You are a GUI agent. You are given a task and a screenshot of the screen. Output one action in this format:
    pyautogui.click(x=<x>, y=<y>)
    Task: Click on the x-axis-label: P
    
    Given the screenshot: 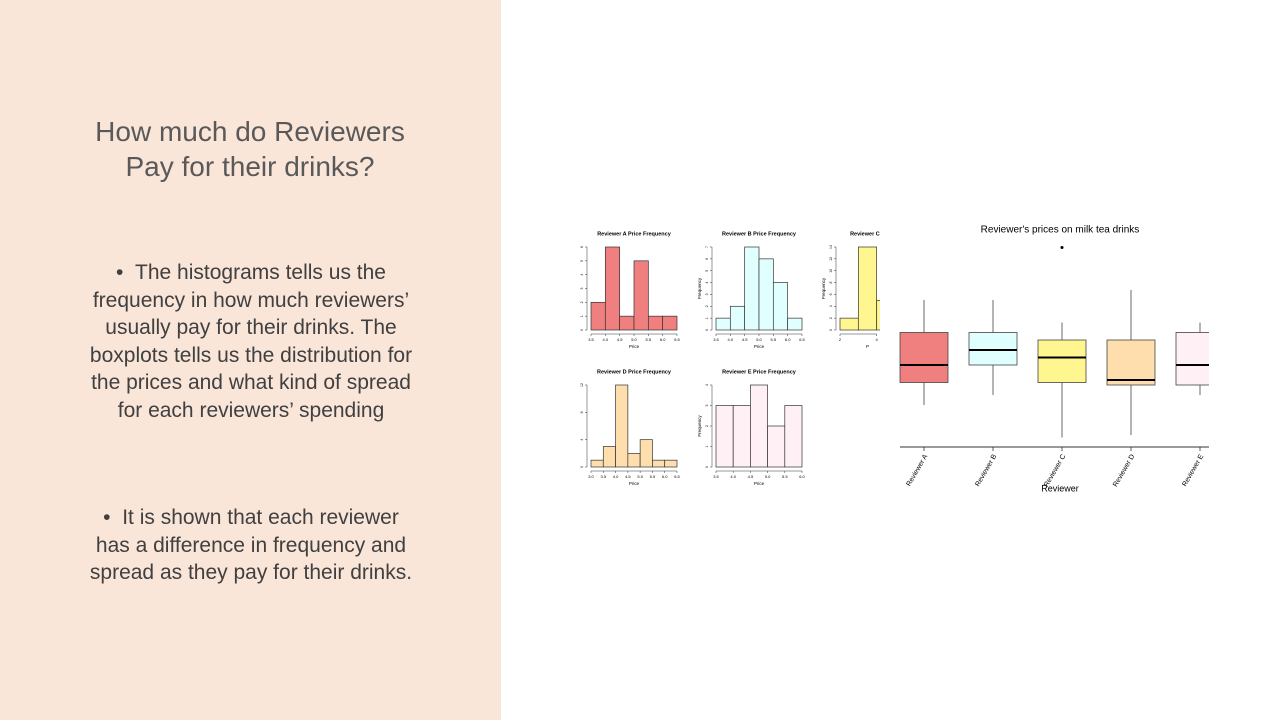 What is the action you would take?
    pyautogui.click(x=867, y=346)
    